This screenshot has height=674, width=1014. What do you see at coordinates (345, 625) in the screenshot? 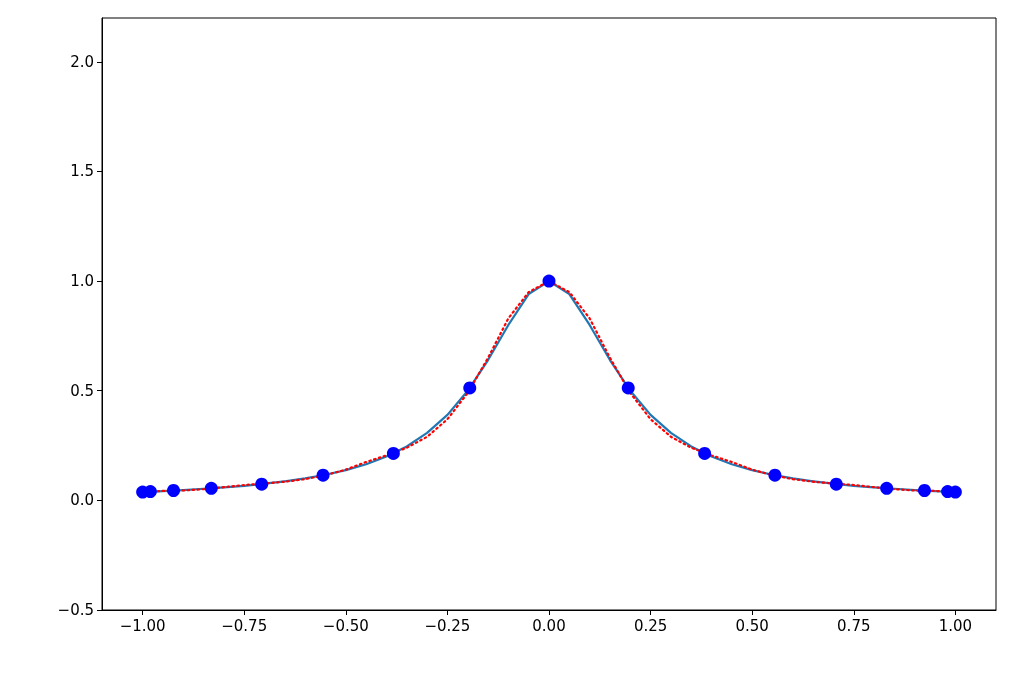
I see `x-tick-label: −0.50` at bounding box center [345, 625].